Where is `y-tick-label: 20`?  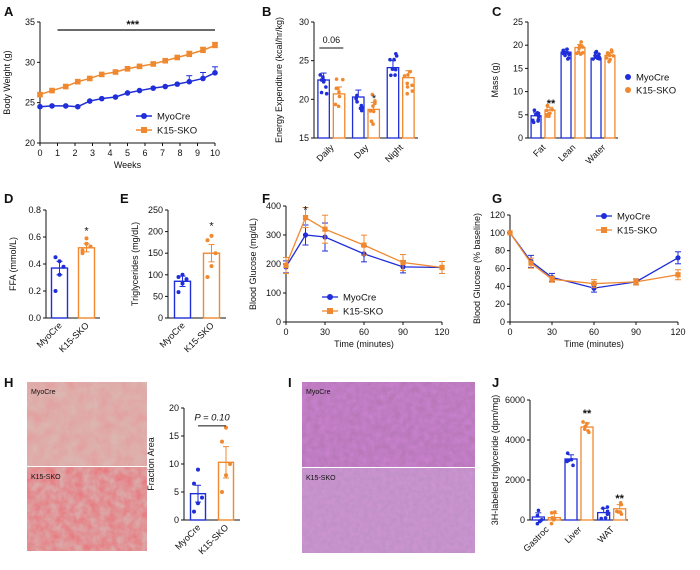
y-tick-label: 20 is located at coordinates (500, 304).